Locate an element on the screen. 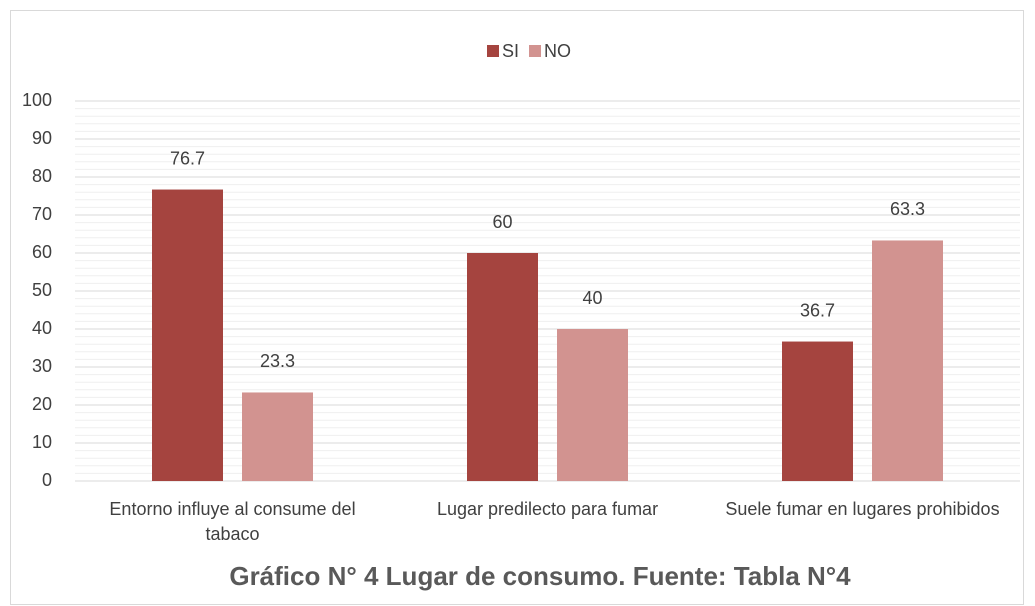  y-tick-label: 40 is located at coordinates (42, 328).